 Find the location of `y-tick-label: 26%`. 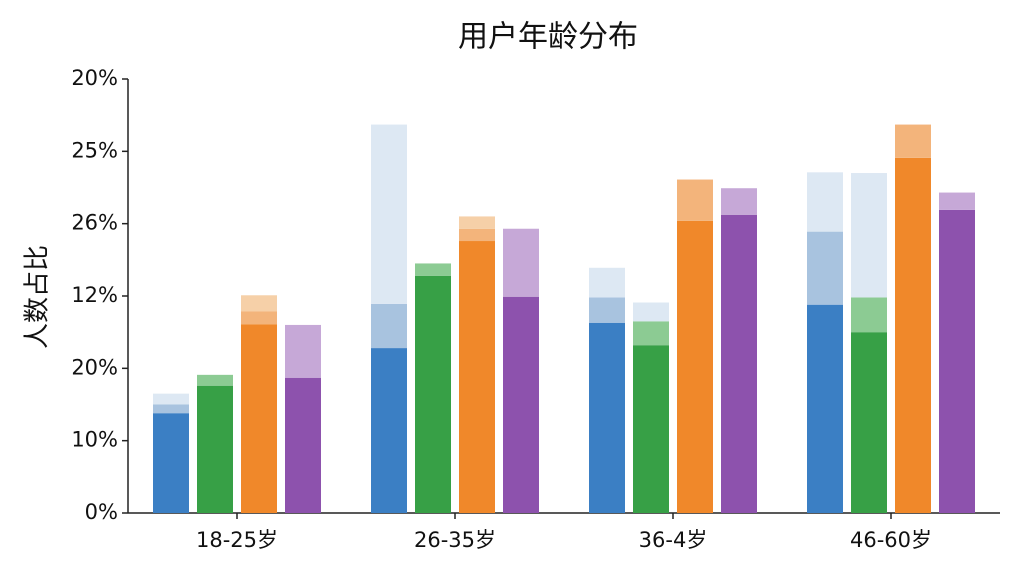

y-tick-label: 26% is located at coordinates (94, 223).